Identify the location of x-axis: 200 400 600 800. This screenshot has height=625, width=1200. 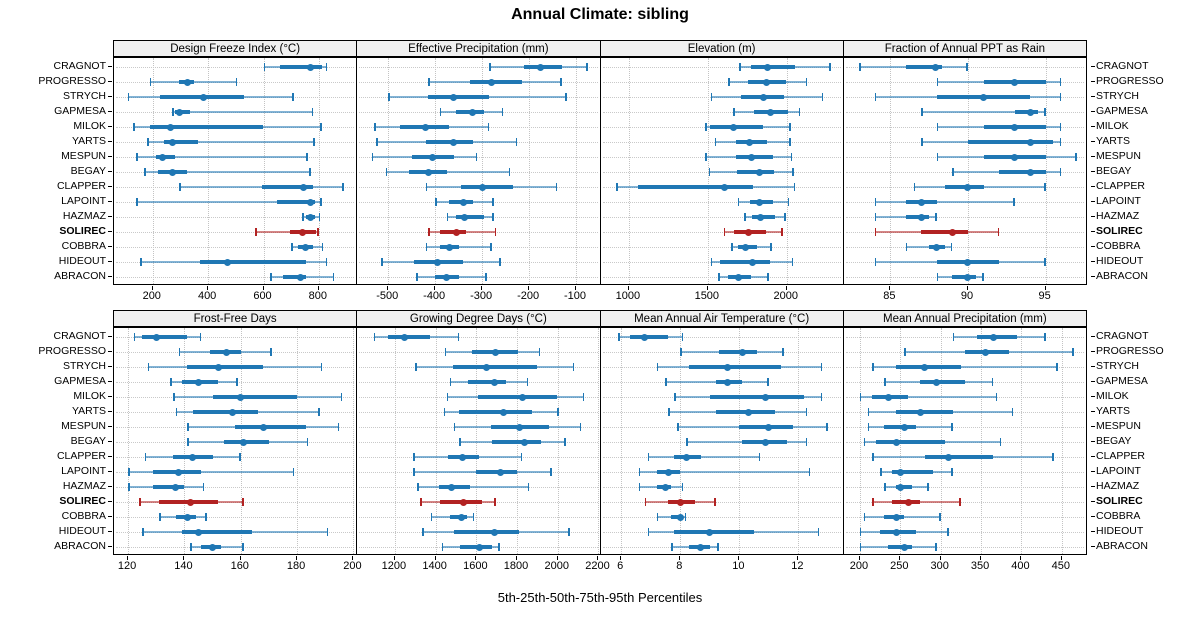
(235, 295).